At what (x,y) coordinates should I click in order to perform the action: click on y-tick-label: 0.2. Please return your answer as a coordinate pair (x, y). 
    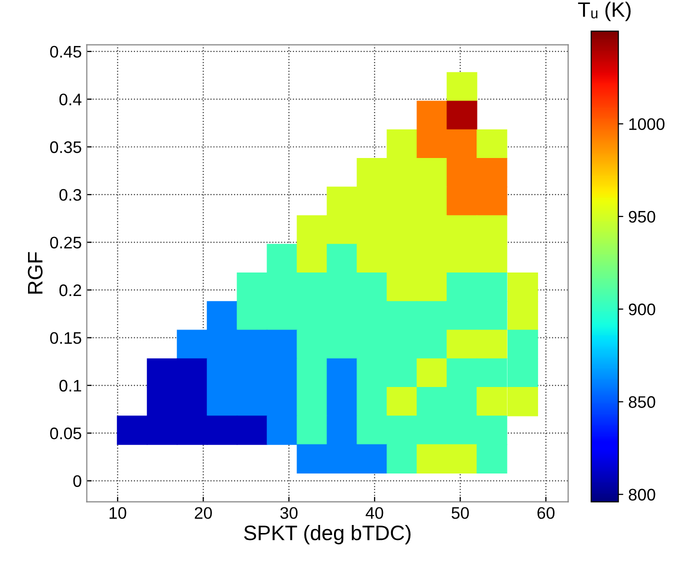
    Looking at the image, I should click on (70, 290).